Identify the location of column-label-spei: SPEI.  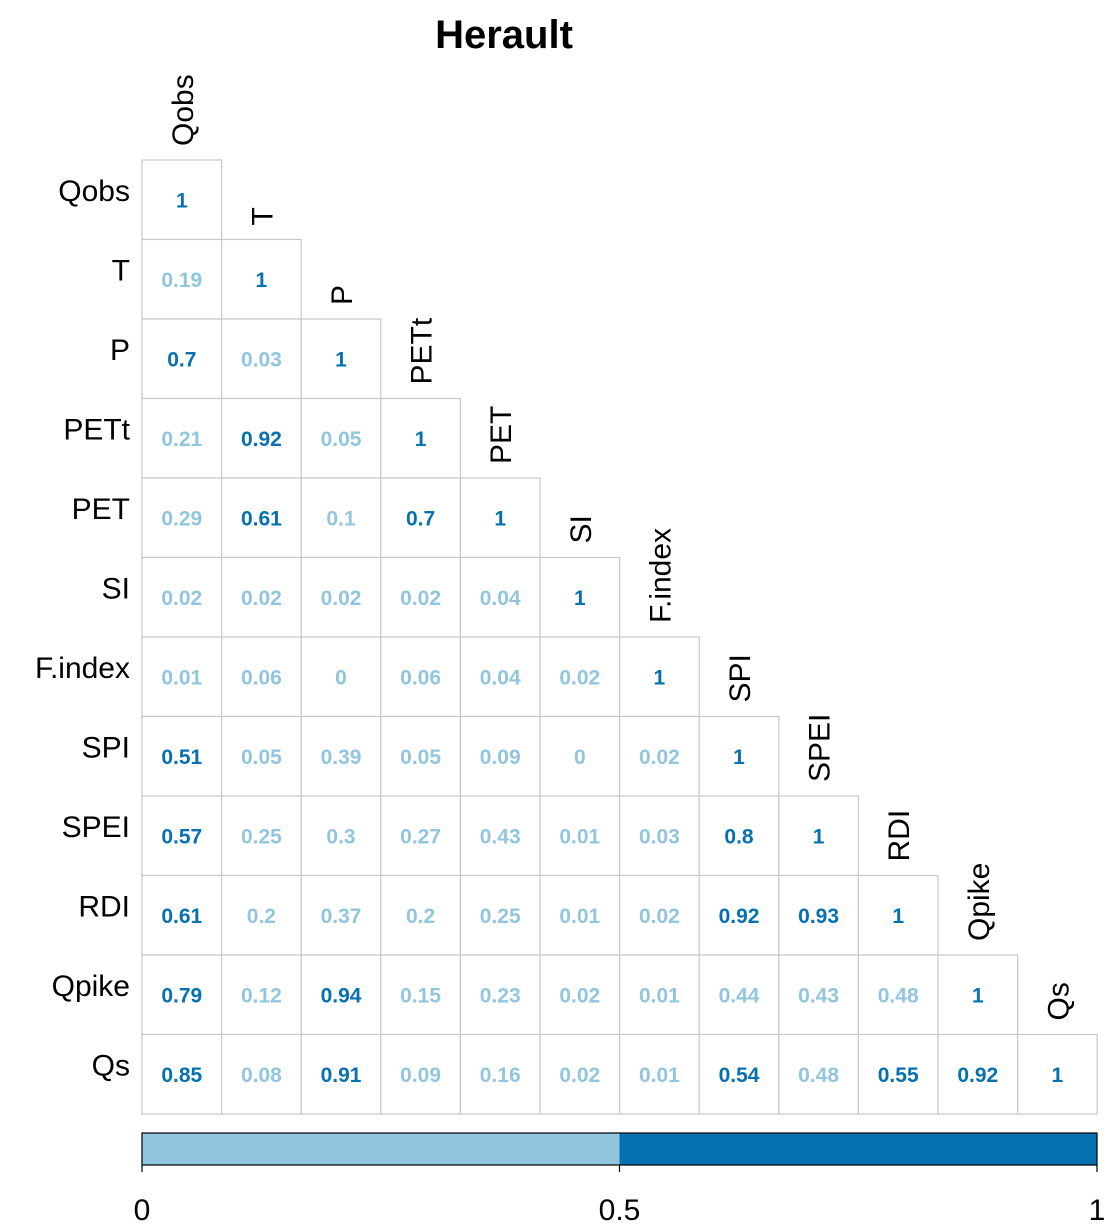
(820, 748).